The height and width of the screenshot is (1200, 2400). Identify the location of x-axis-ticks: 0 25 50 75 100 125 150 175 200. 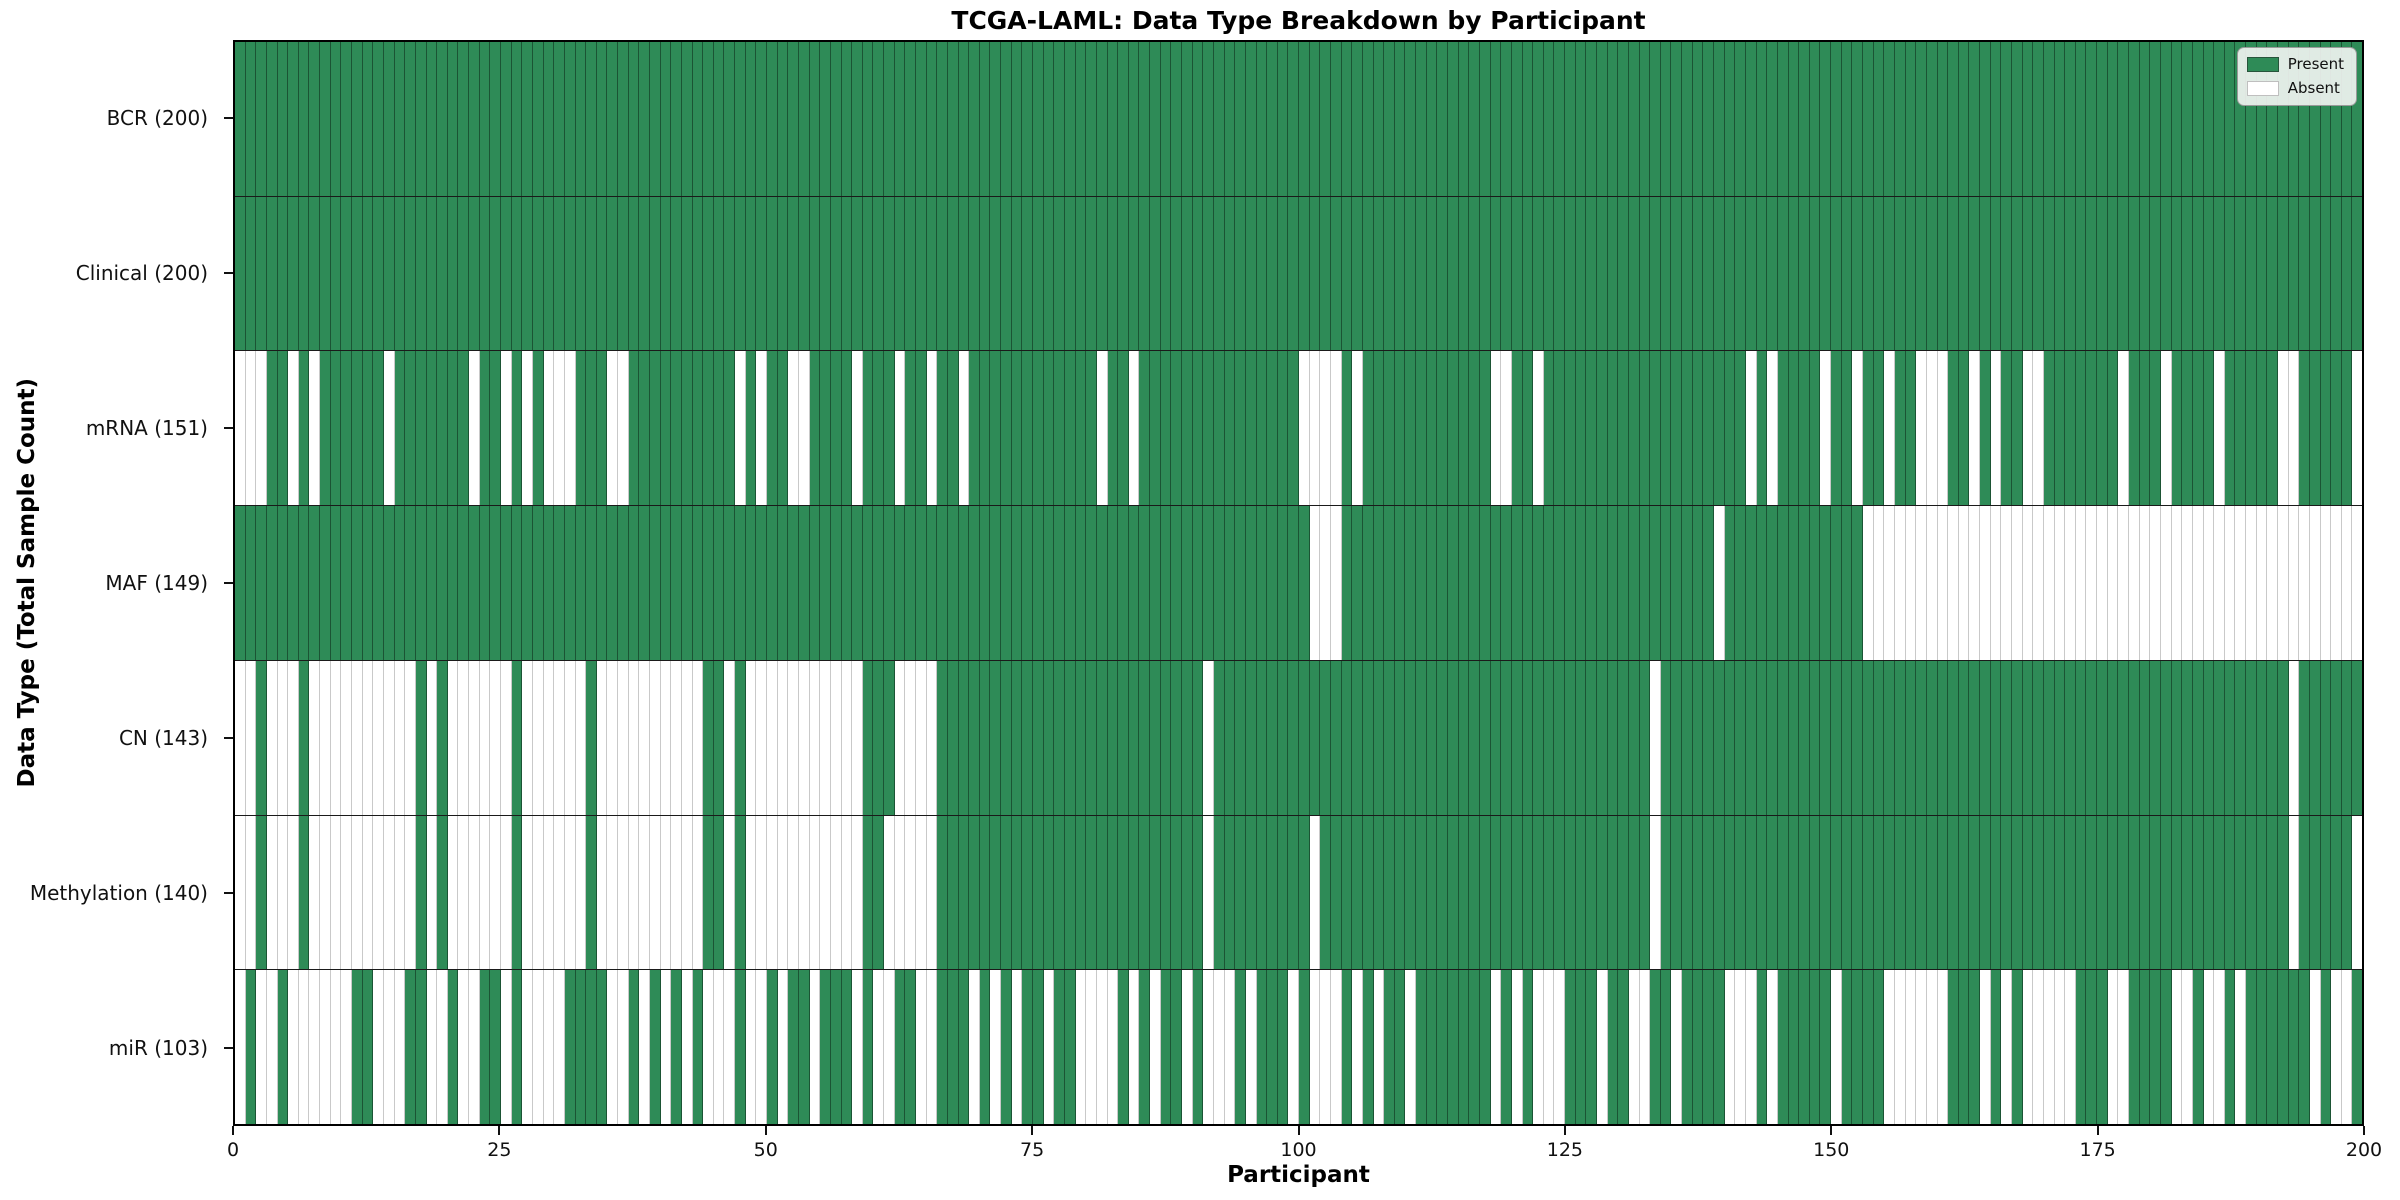
(1304, 1158).